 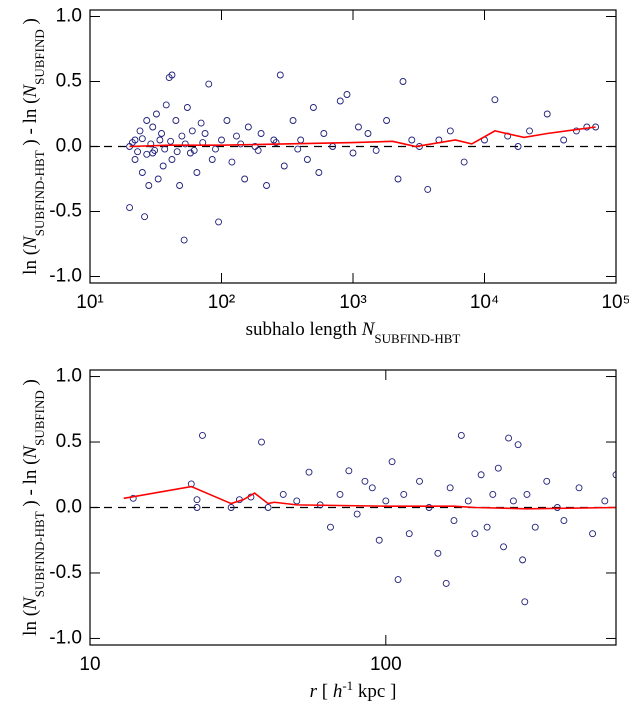 I want to click on x-axis-label: subhalo length NSUBFIND-HBT, so click(x=353, y=332).